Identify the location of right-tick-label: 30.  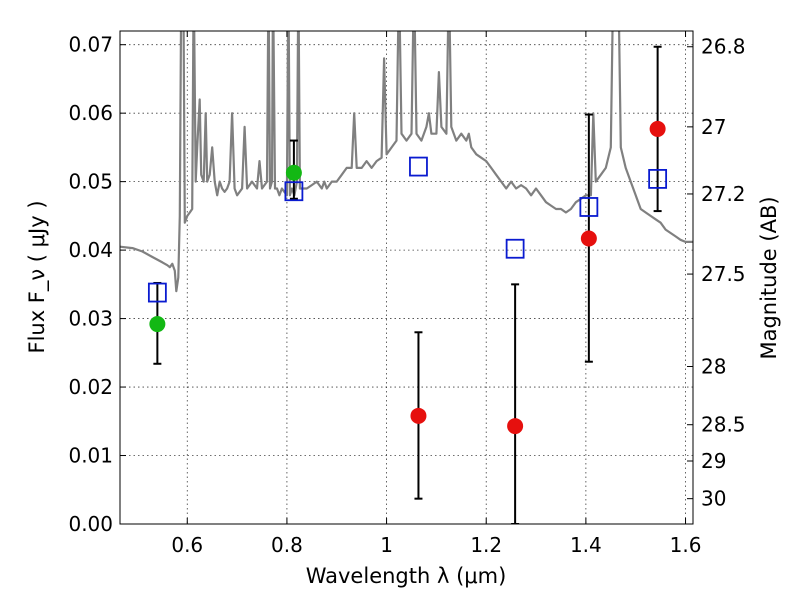
(713, 499).